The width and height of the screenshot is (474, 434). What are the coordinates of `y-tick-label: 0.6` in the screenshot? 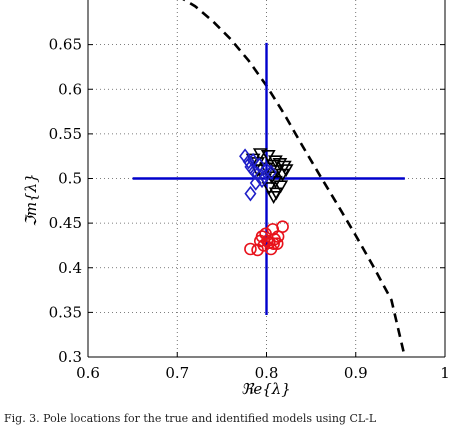 It's located at (70, 89).